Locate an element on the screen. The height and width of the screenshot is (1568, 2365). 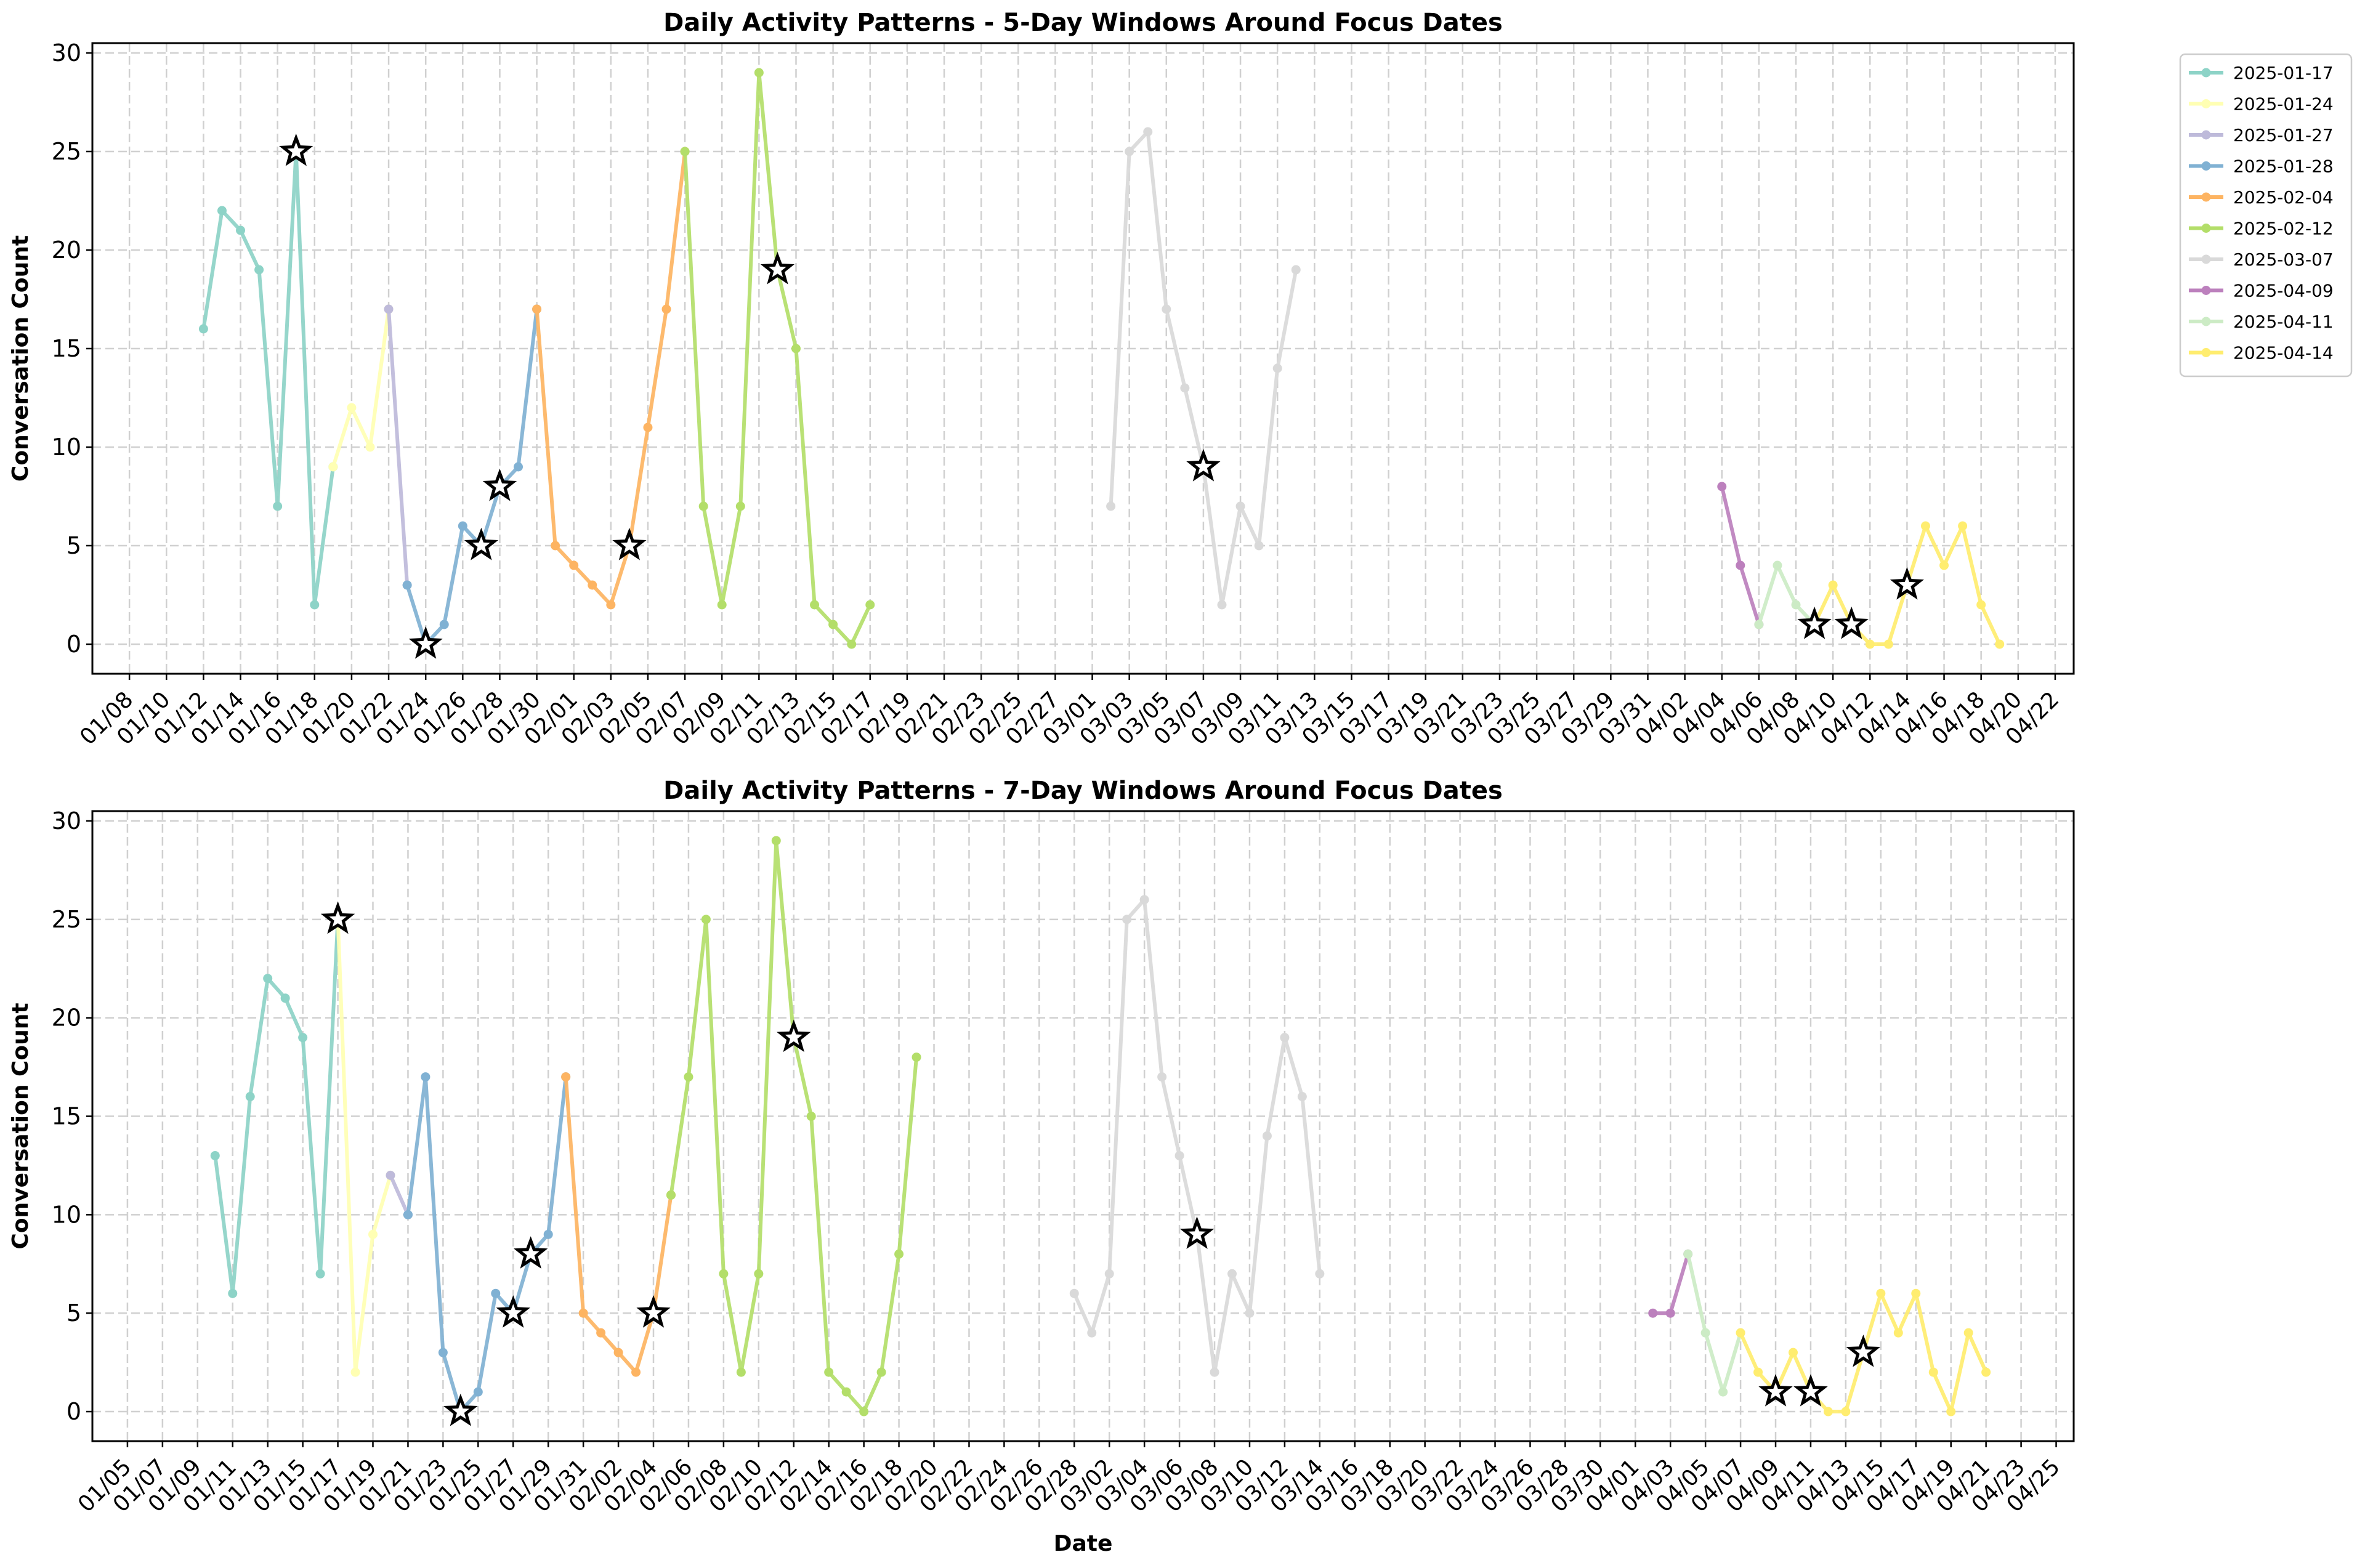
legend-label: 2025-01-17 is located at coordinates (2283, 73).